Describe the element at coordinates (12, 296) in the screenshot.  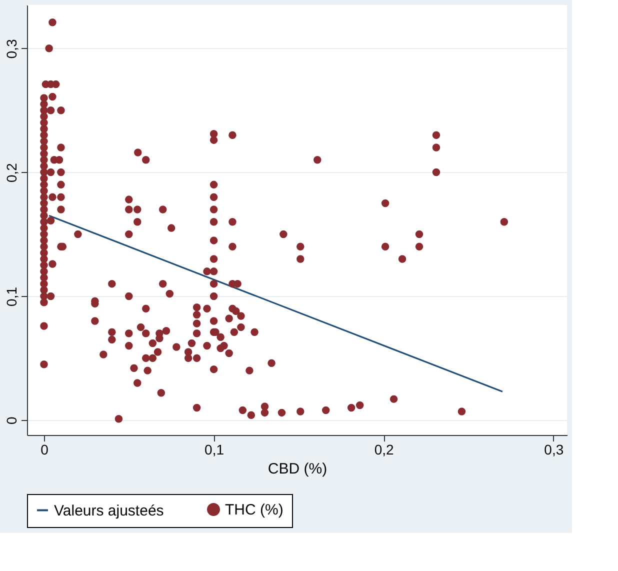
I see `y-tick-label: 0,1` at that location.